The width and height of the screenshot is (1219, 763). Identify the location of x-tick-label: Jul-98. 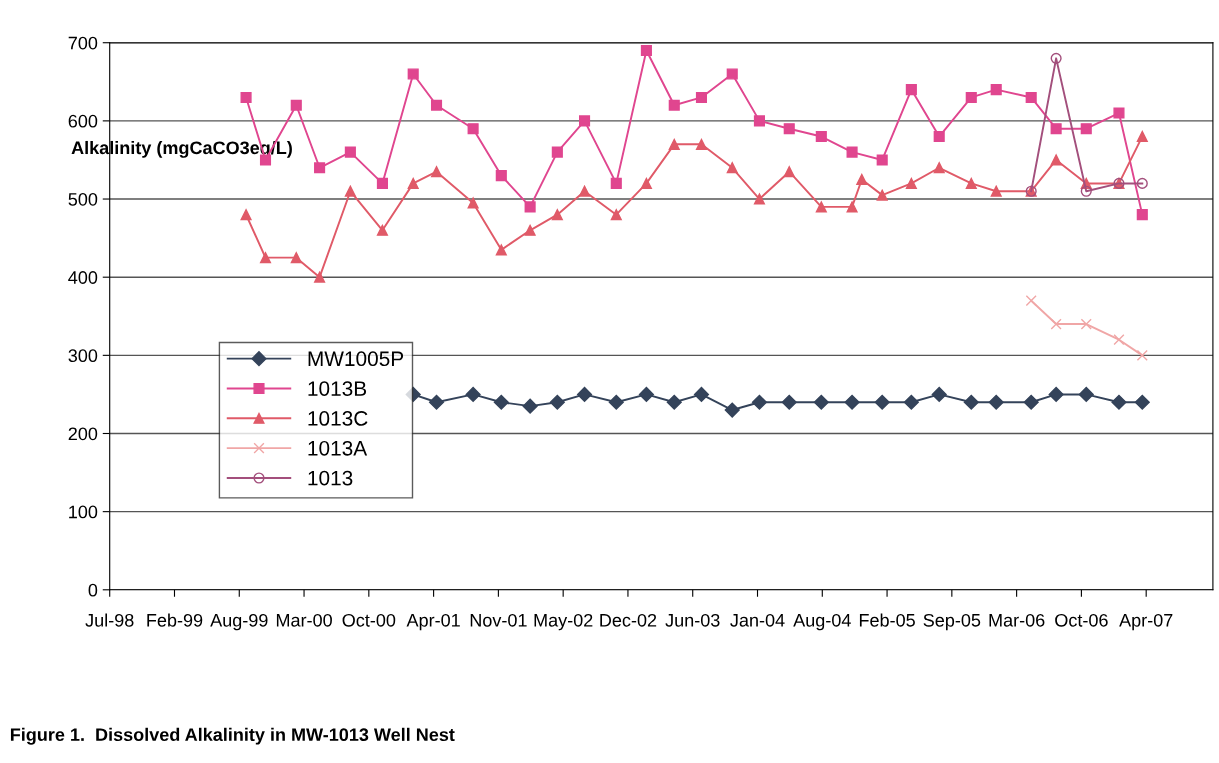
(109, 620).